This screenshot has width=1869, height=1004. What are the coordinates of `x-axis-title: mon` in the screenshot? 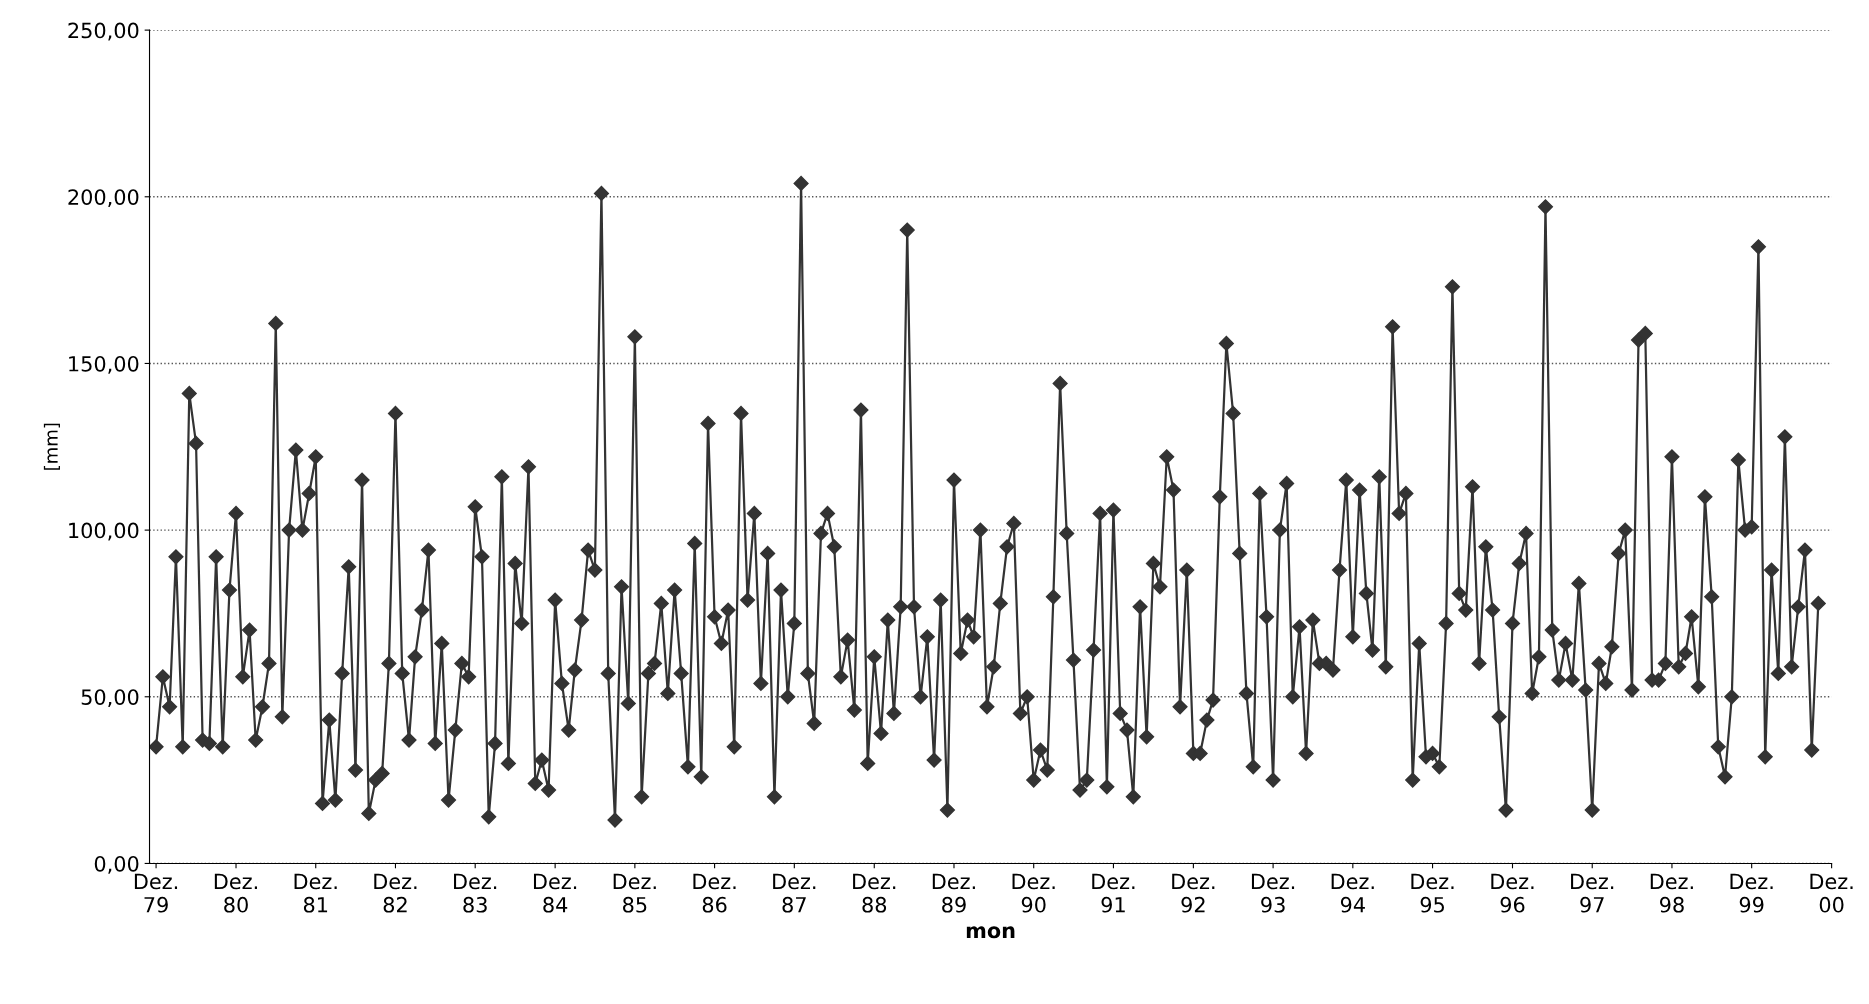 It's located at (990, 932).